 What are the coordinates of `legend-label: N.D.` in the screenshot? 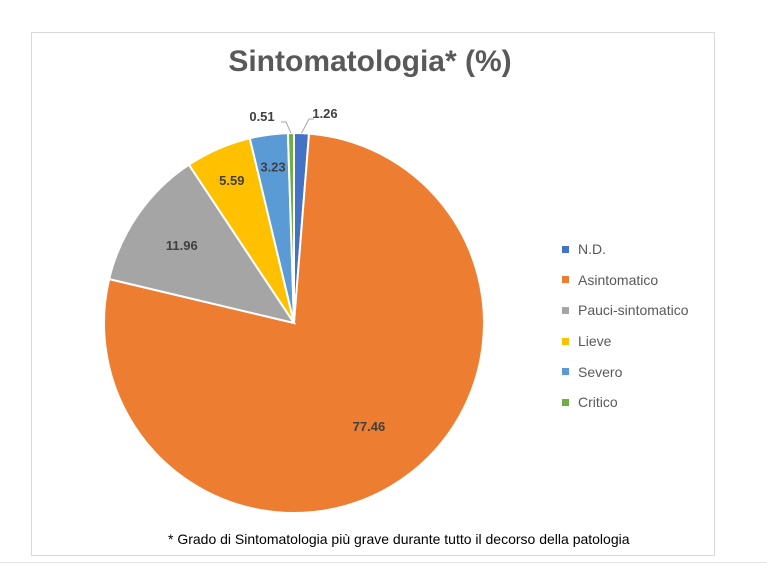 It's located at (592, 249).